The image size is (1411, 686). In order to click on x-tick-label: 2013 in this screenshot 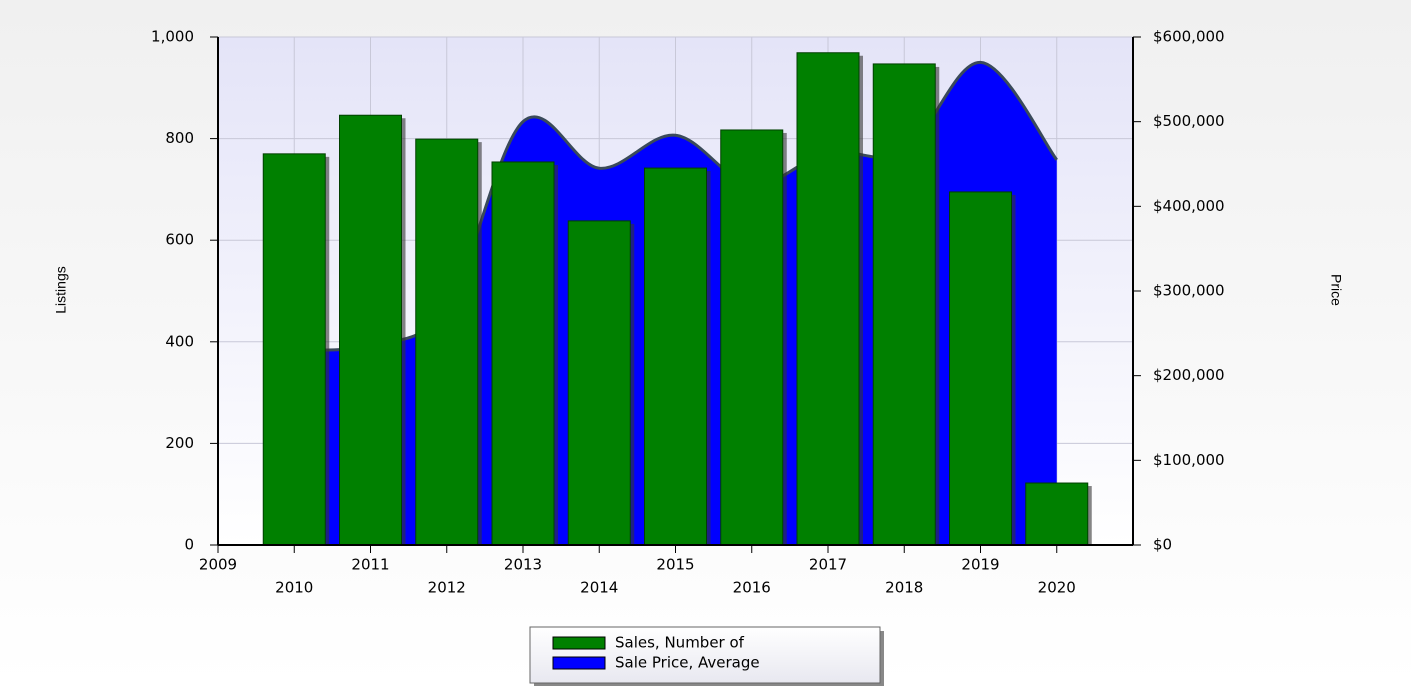, I will do `click(523, 565)`.